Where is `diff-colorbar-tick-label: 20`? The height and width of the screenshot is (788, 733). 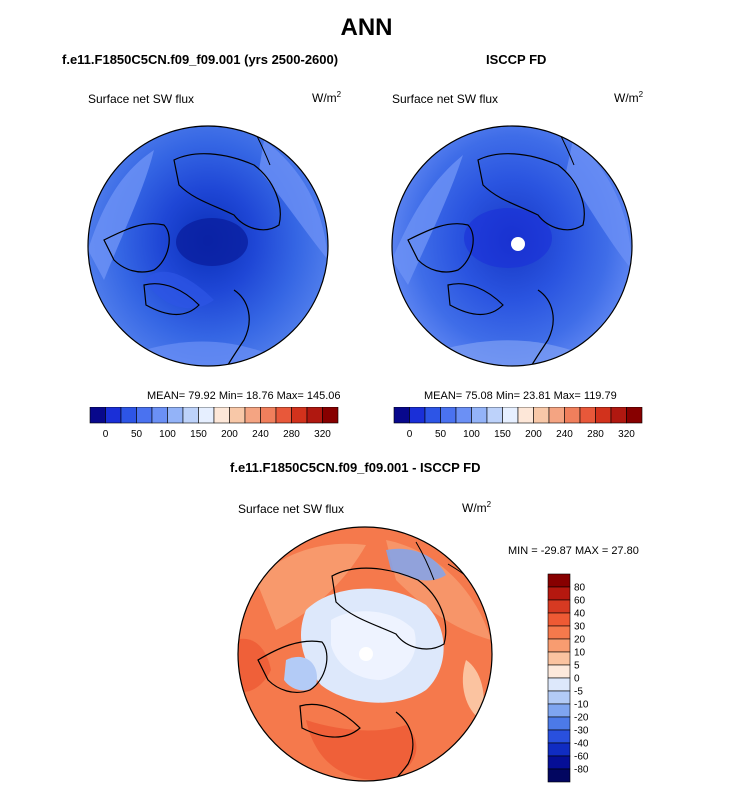 diff-colorbar-tick-label: 20 is located at coordinates (580, 640).